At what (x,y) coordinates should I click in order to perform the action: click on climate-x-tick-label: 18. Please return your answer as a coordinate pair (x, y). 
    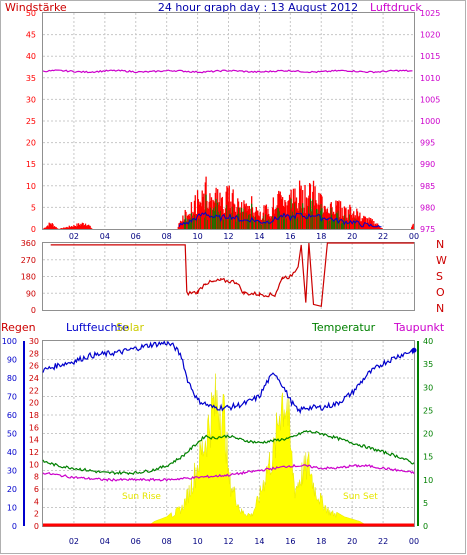
    Looking at the image, I should click on (321, 541).